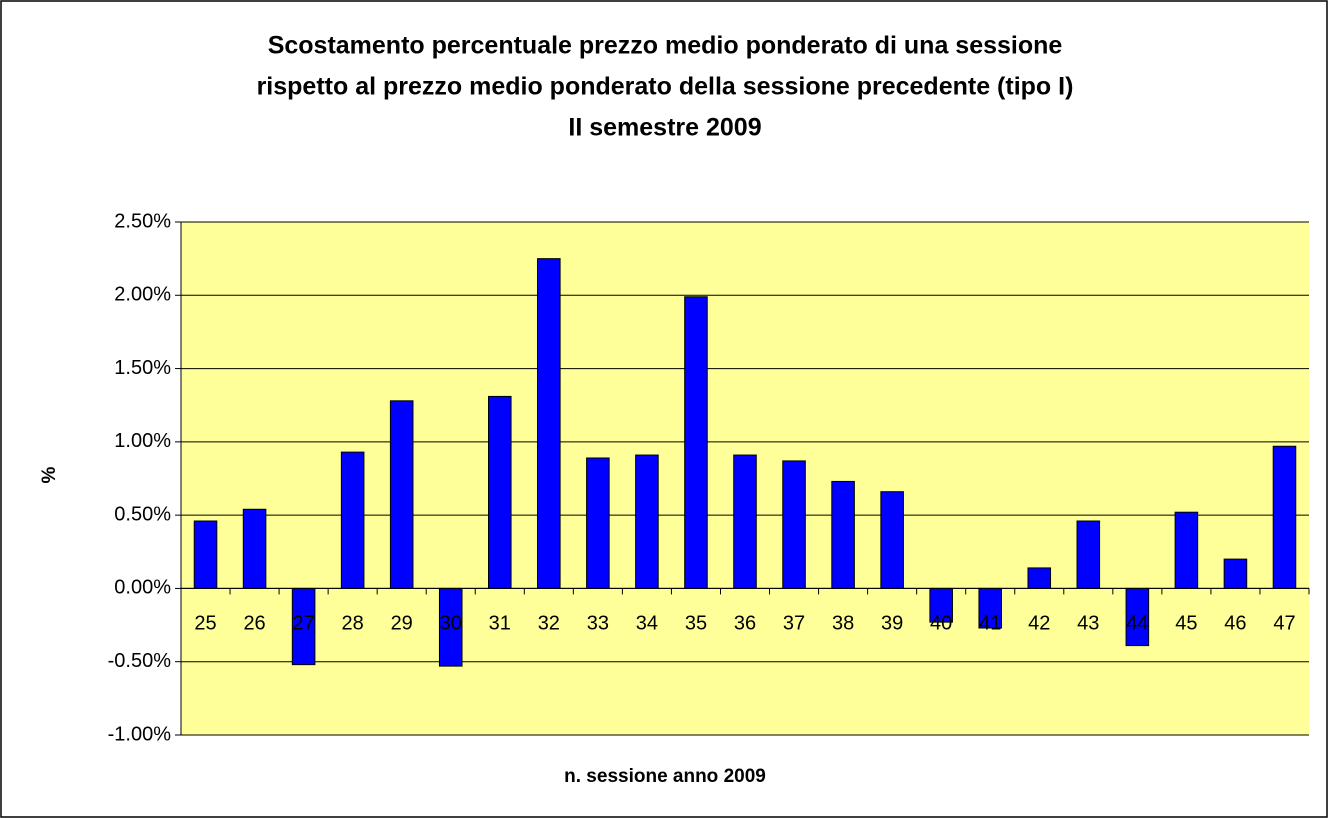 Image resolution: width=1328 pixels, height=818 pixels. I want to click on y-tick-label: 1.50%, so click(142, 368).